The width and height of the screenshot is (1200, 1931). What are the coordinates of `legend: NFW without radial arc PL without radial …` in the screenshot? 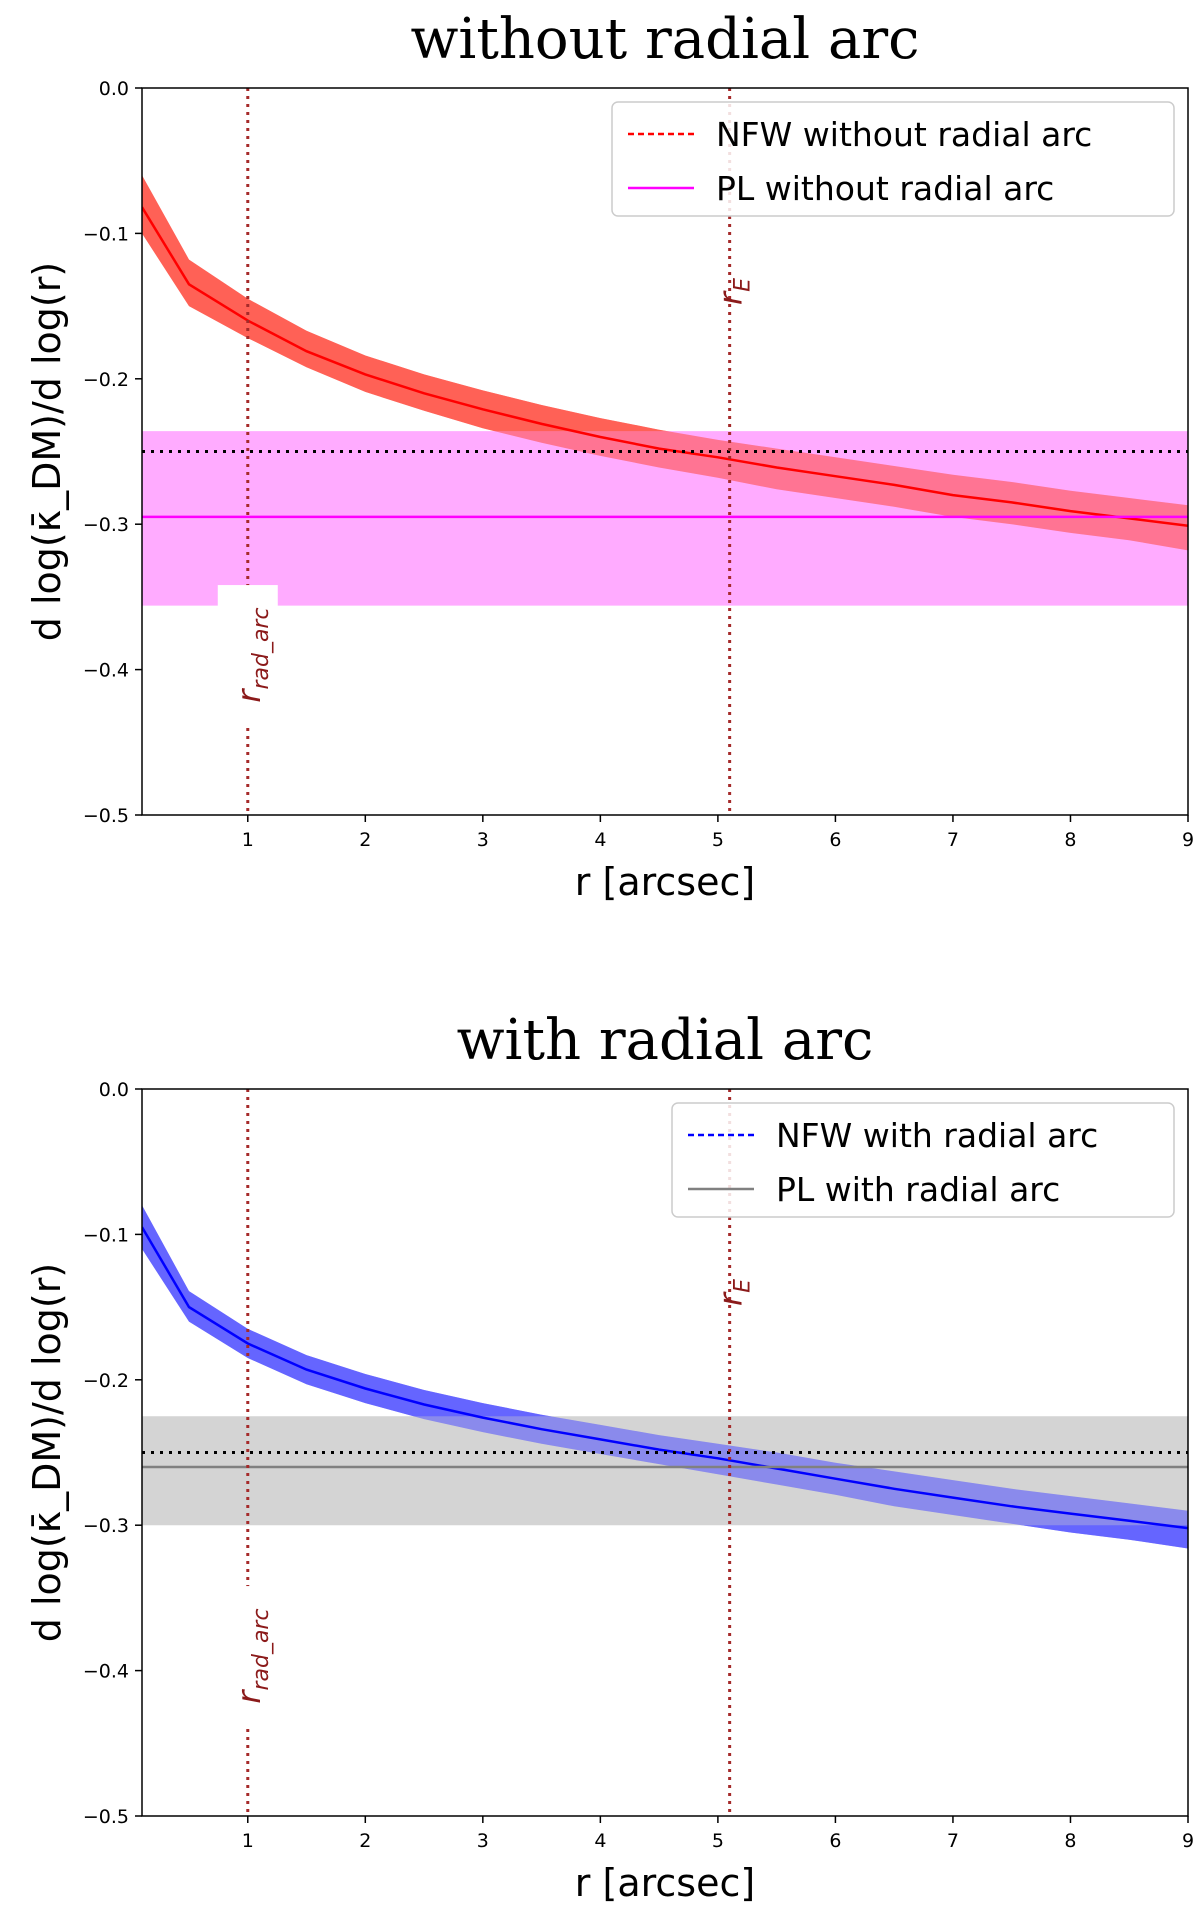 It's located at (893, 159).